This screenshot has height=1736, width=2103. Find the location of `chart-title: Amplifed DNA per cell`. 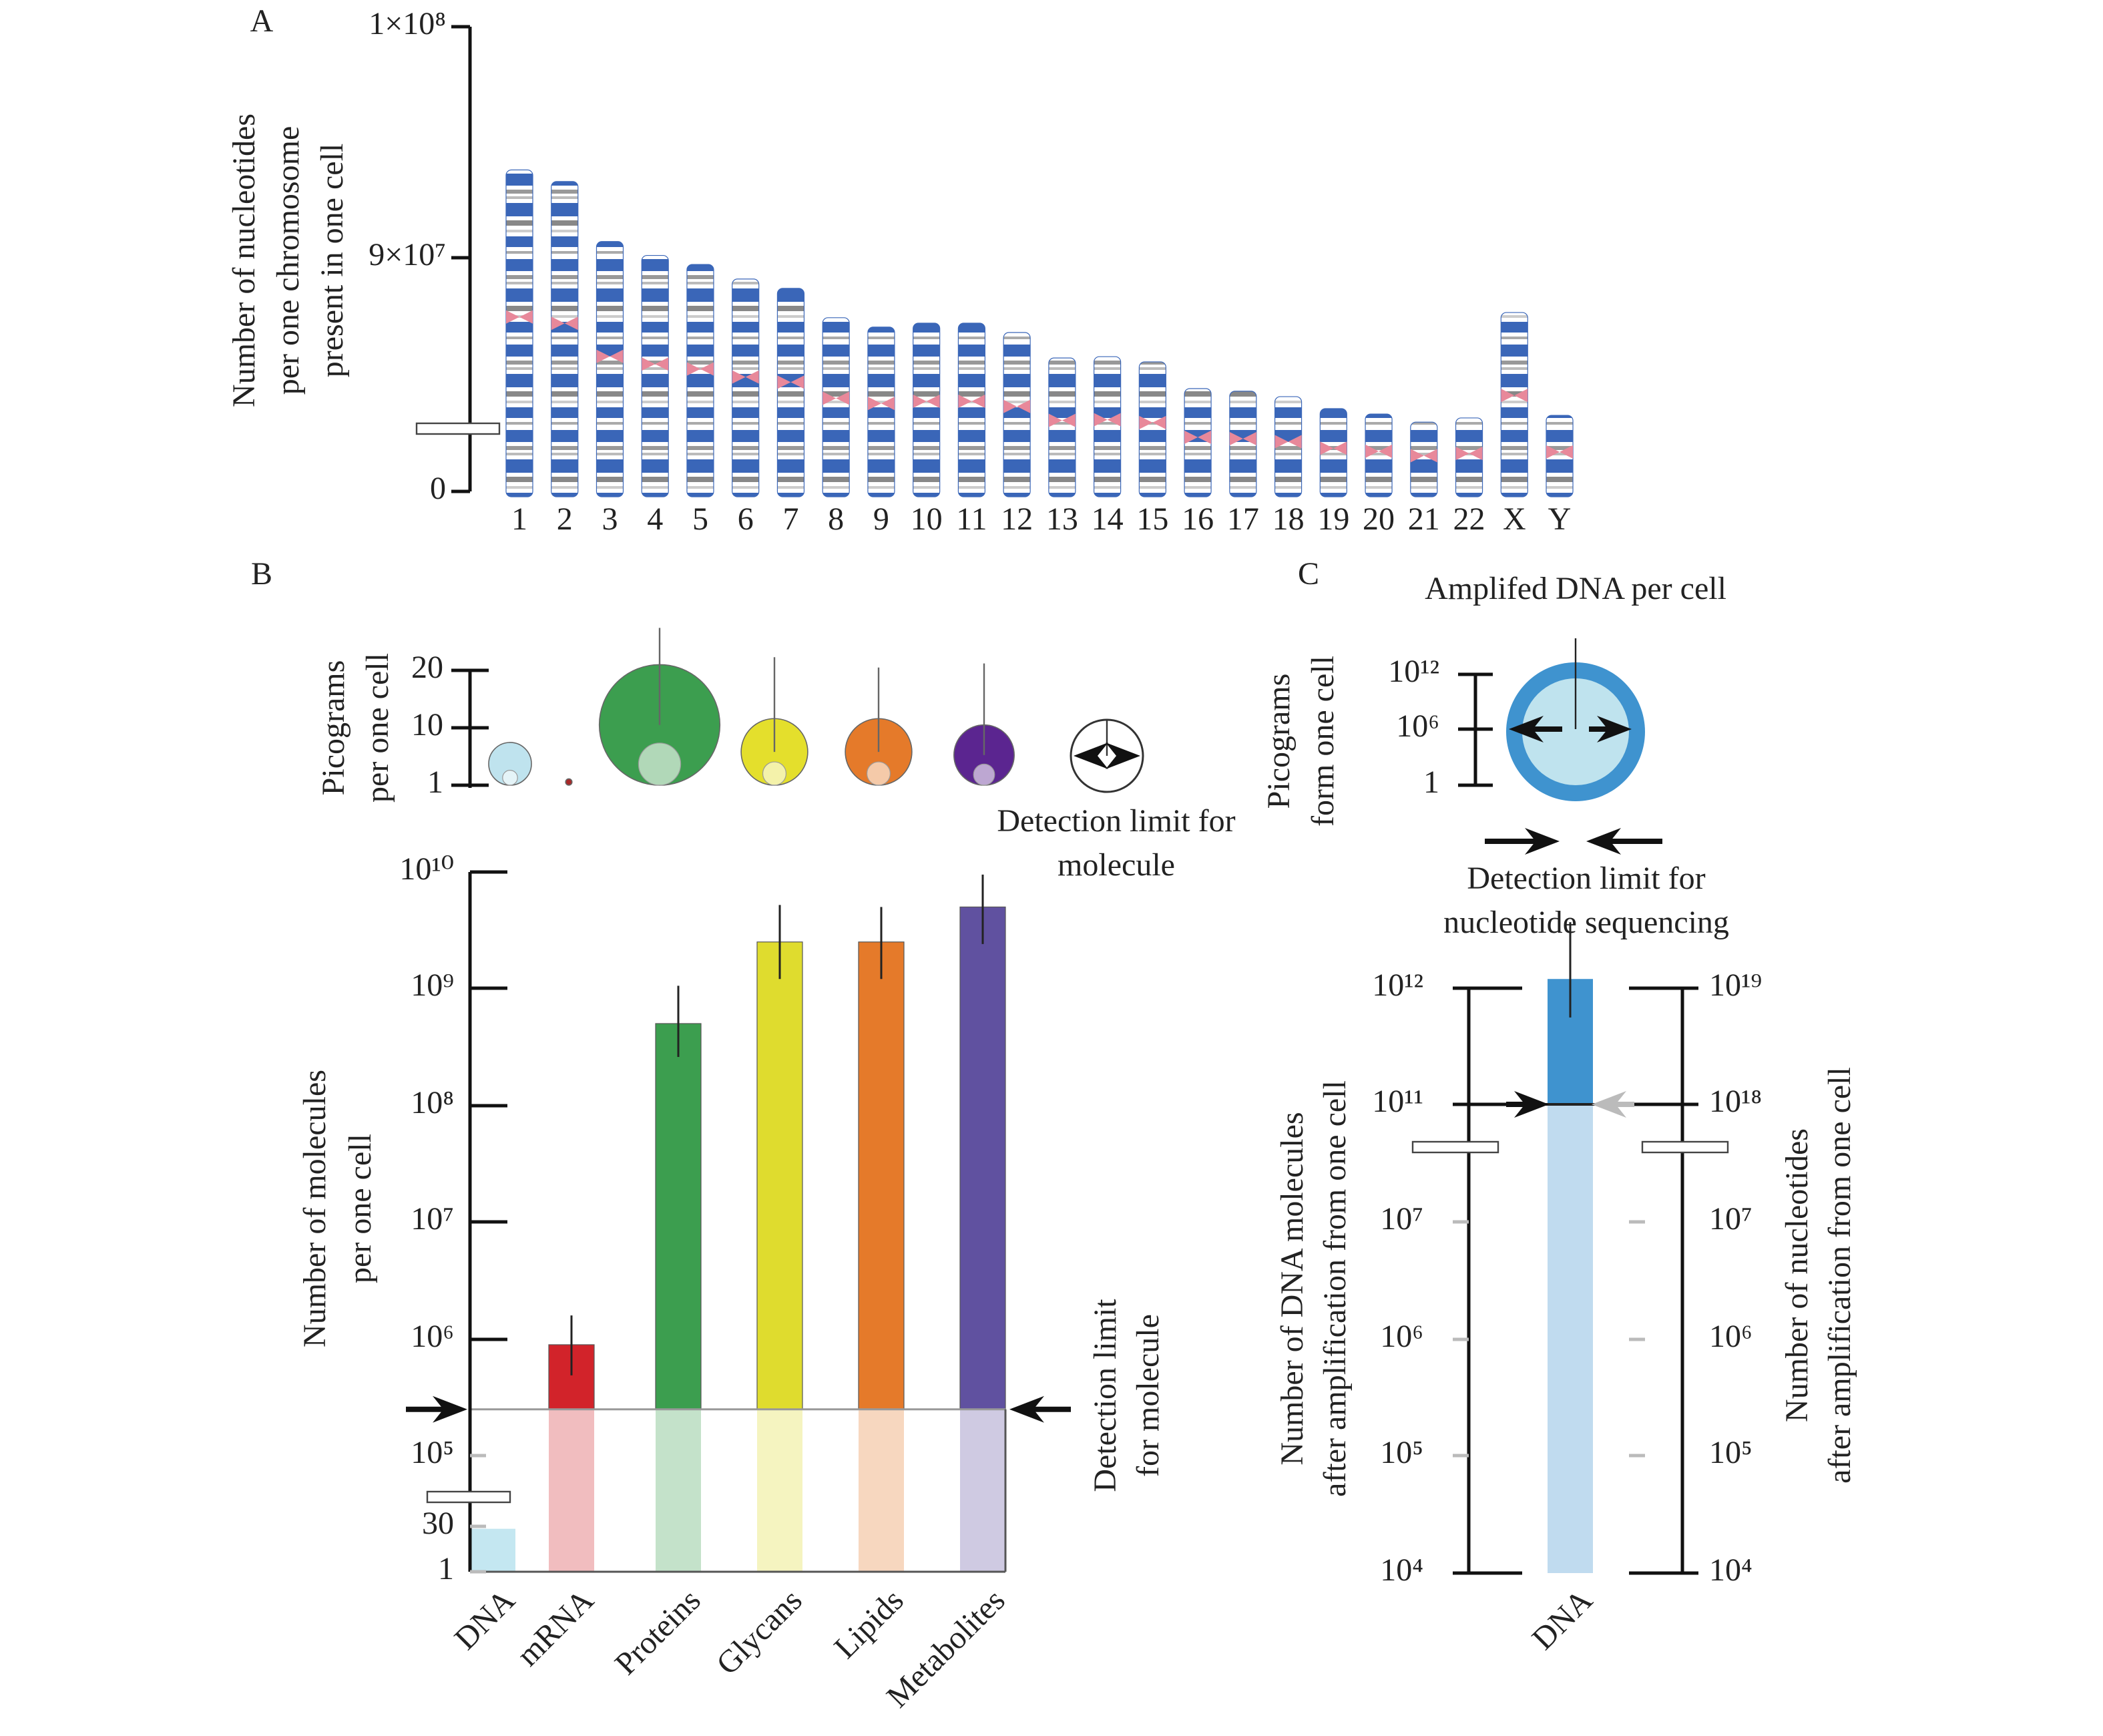

chart-title: Amplifed DNA per cell is located at coordinates (1576, 588).